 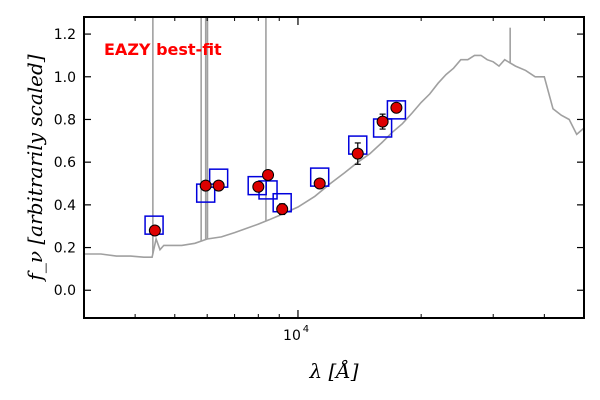 What do you see at coordinates (65, 120) in the screenshot?
I see `y-tick-label: 0.8` at bounding box center [65, 120].